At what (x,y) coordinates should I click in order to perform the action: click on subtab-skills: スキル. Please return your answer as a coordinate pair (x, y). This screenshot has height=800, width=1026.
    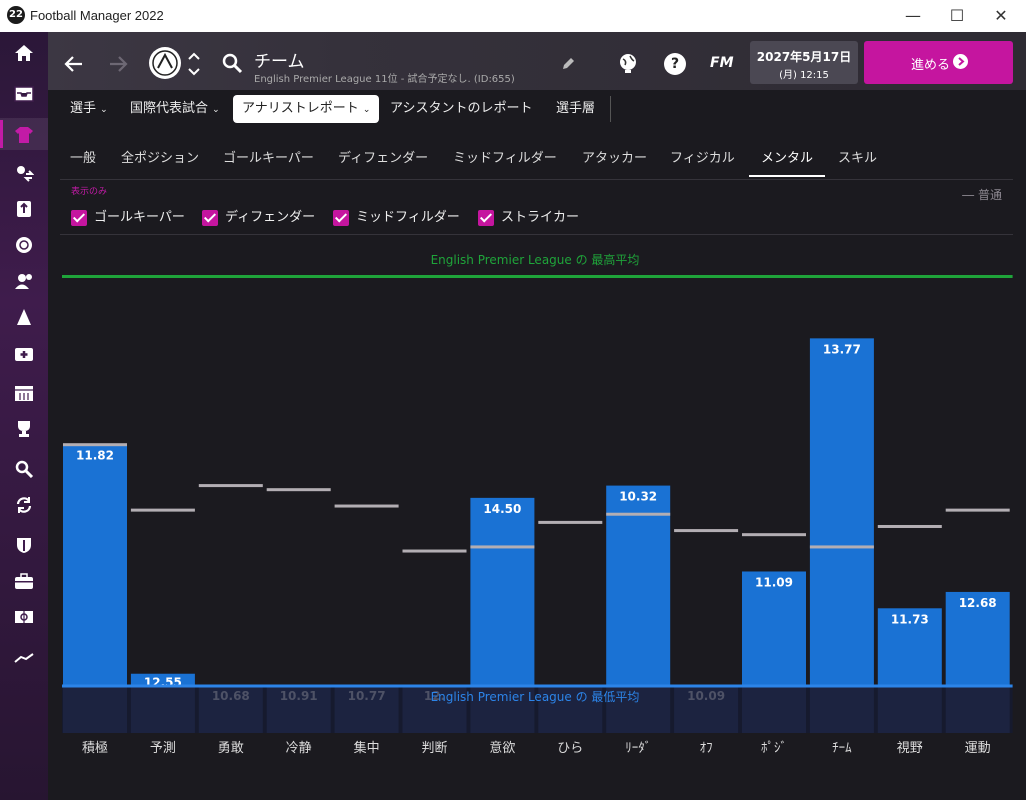
    Looking at the image, I should click on (858, 158).